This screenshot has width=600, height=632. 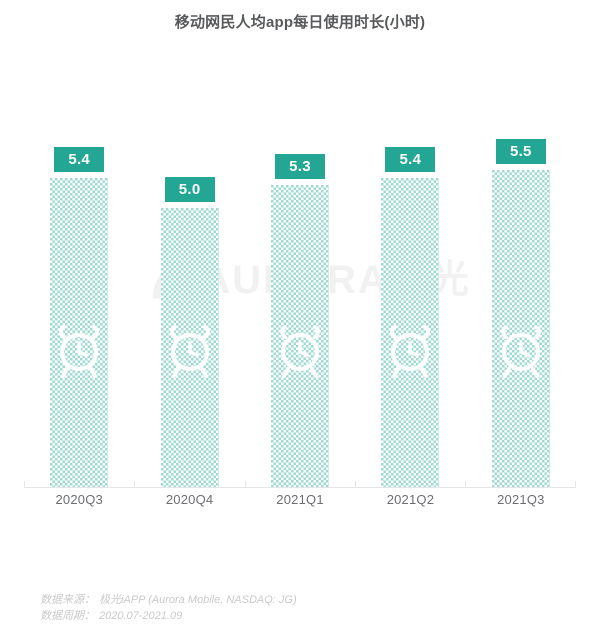 I want to click on bar-value-badge: 5.0, so click(x=189, y=189).